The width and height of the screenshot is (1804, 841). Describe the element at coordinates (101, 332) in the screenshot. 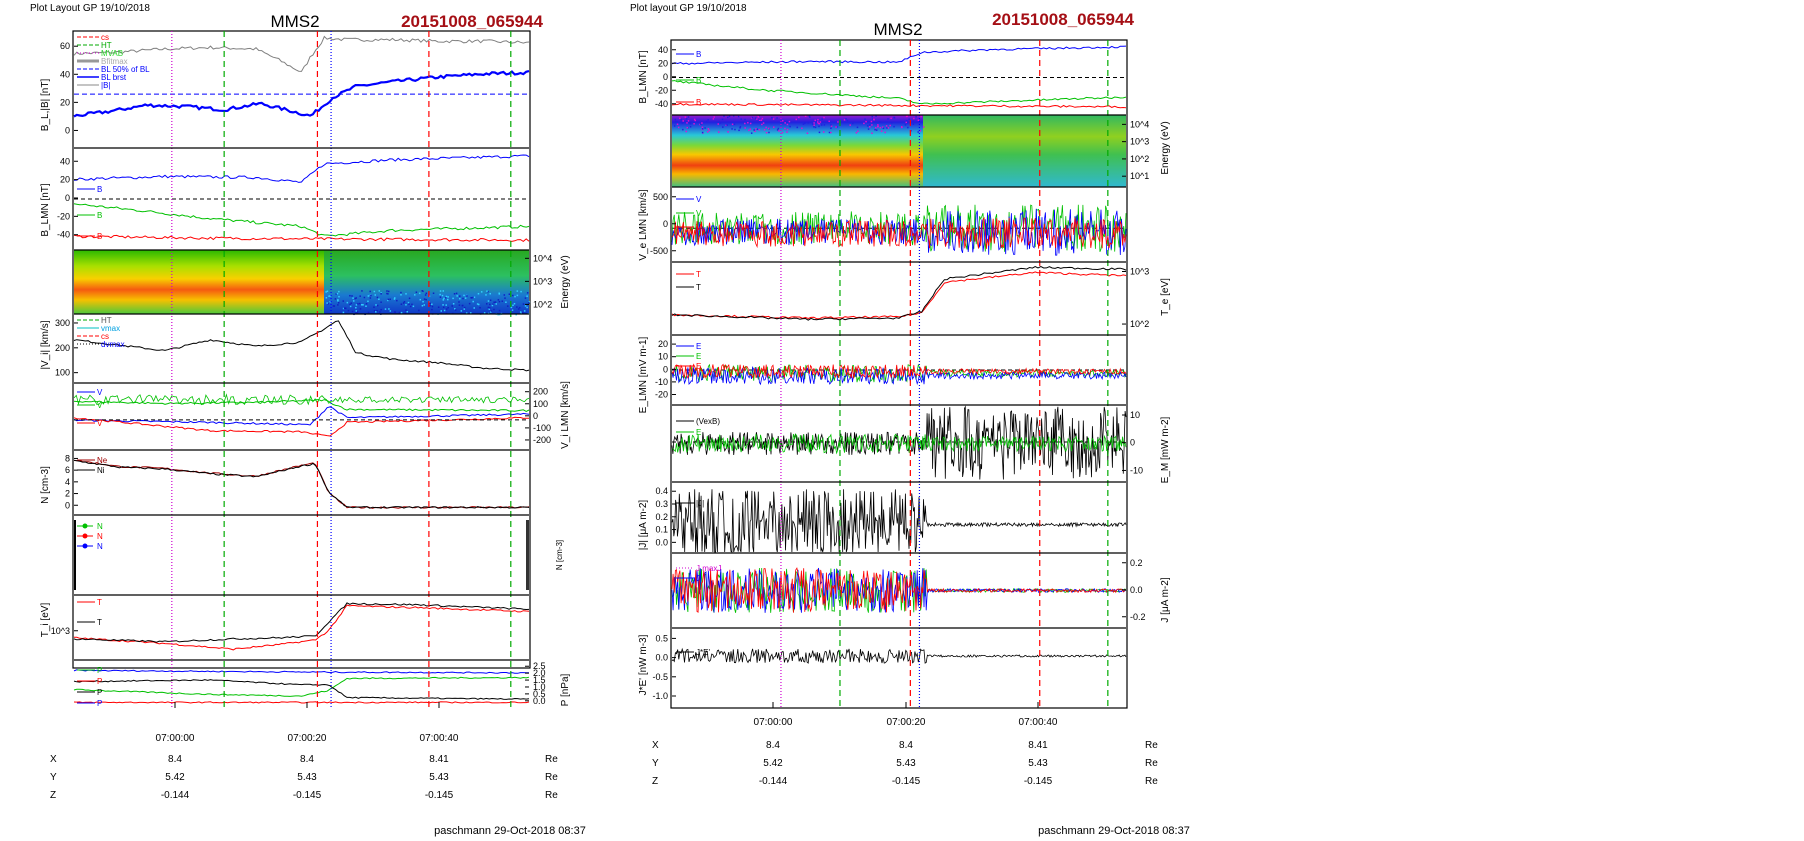

I see `left-legend-p4: HT vmax cs dvmax` at that location.